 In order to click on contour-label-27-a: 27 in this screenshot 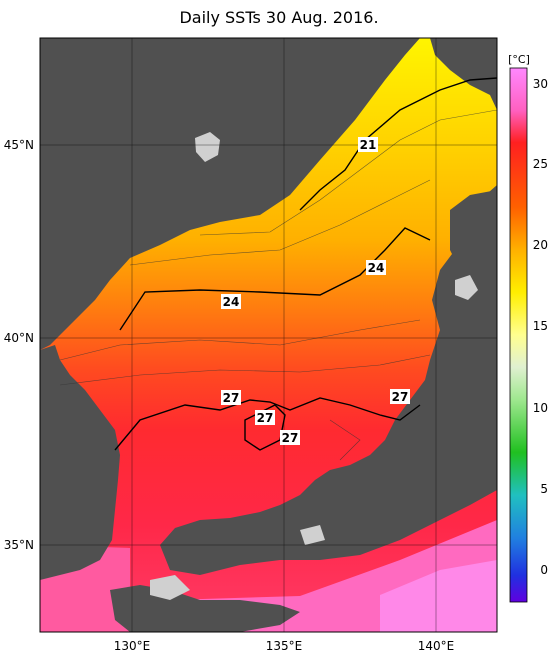, I will do `click(231, 398)`.